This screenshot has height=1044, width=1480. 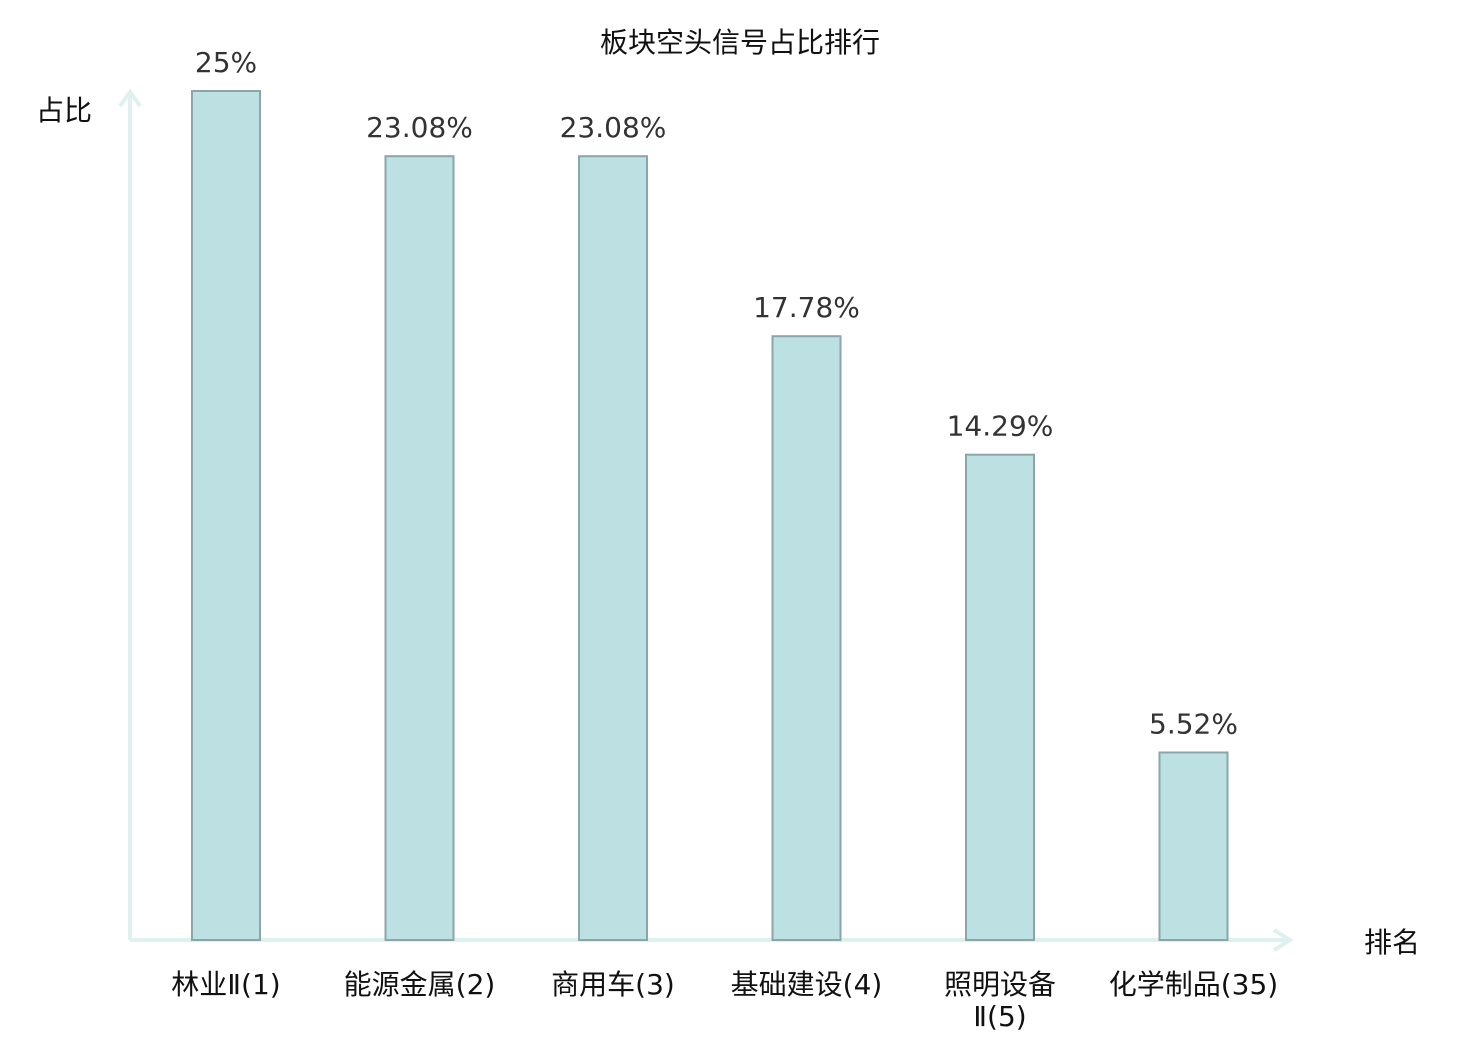 I want to click on y-axis-arrow-icon, so click(x=130, y=98).